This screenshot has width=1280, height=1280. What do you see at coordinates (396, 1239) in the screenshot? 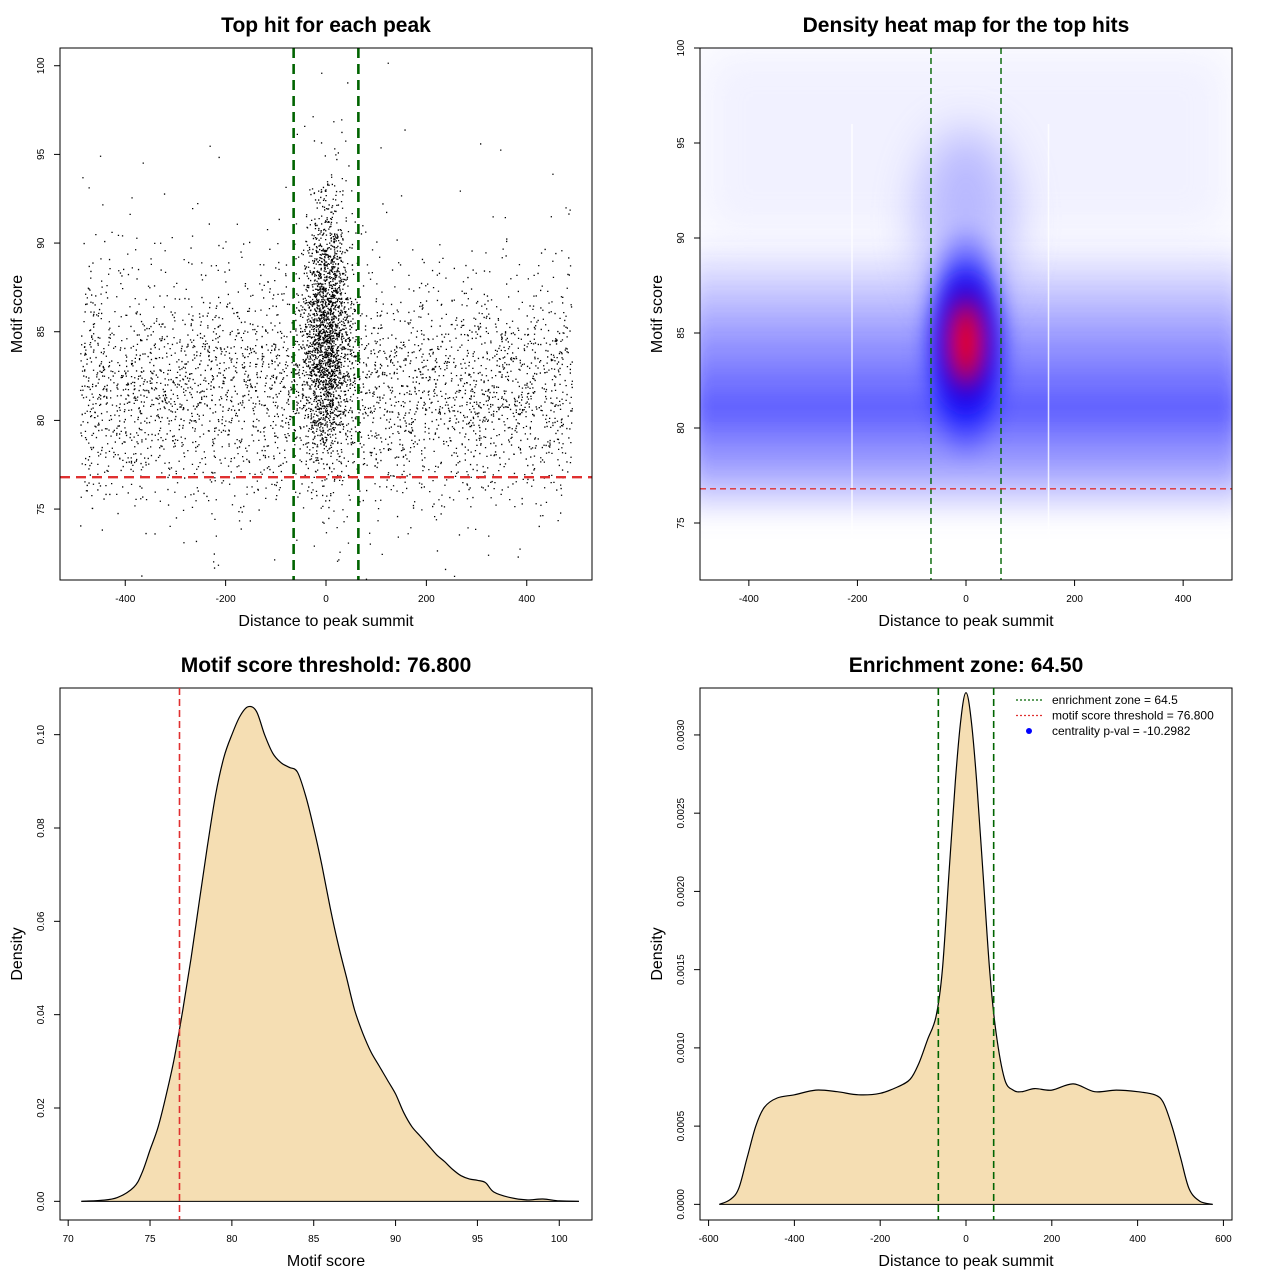
I see `x-tick-label: 90` at bounding box center [396, 1239].